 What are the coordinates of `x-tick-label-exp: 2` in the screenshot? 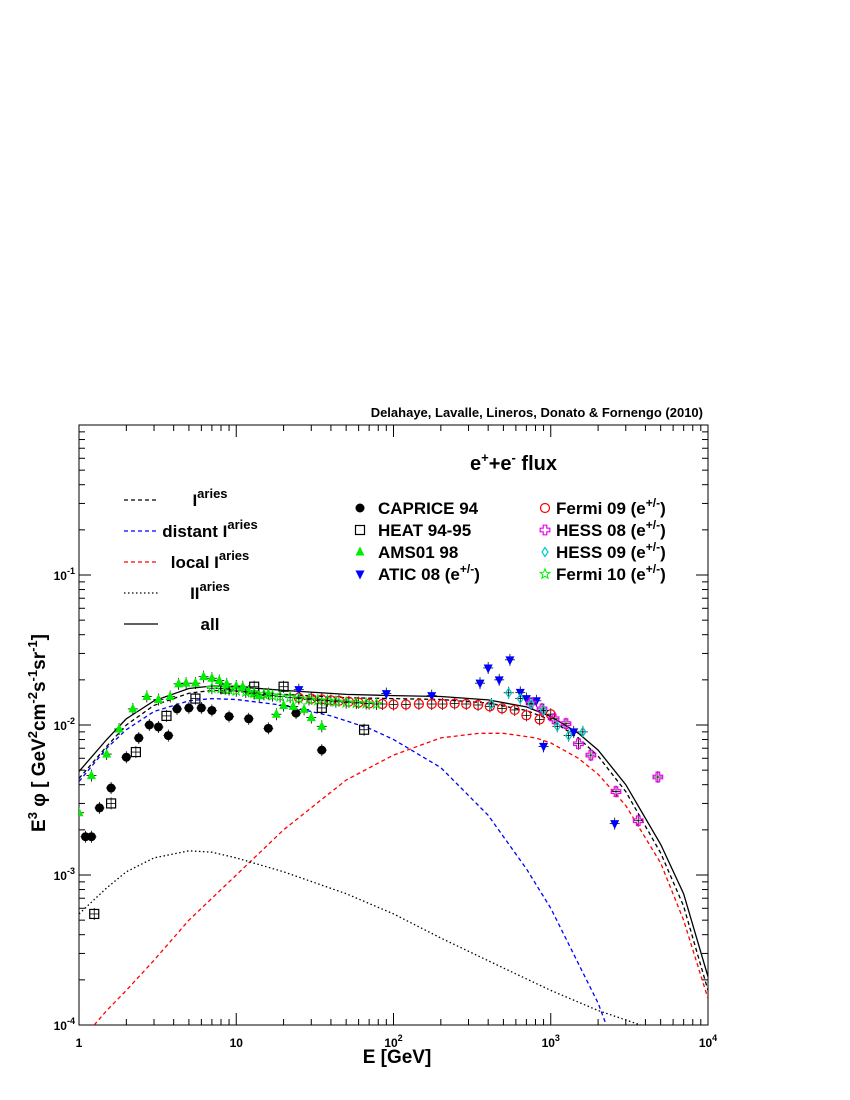 It's located at (400, 1038).